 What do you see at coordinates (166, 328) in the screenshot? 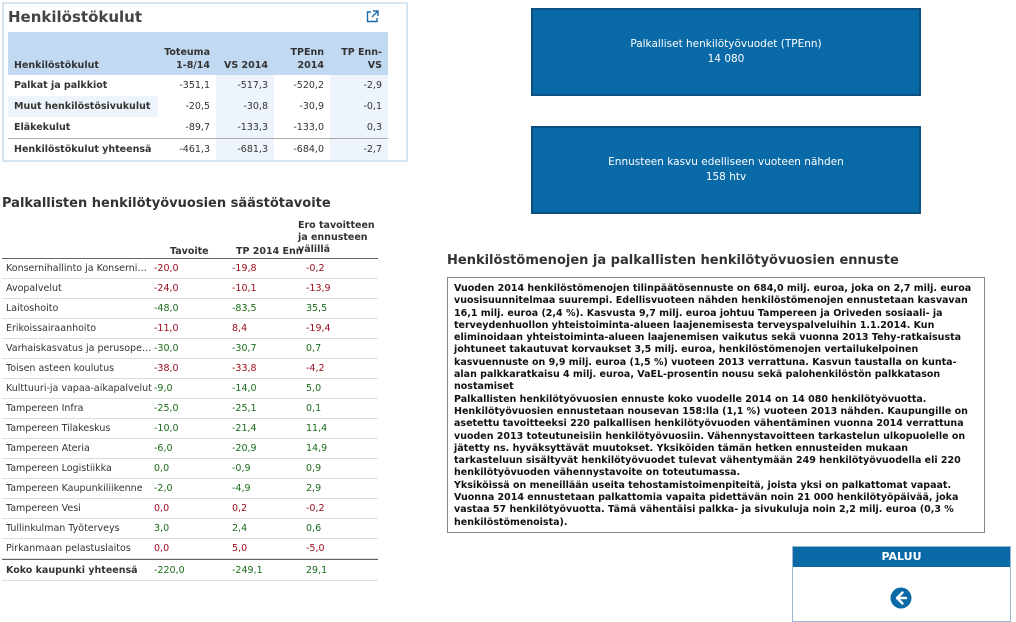
I see `cell: -11,0` at bounding box center [166, 328].